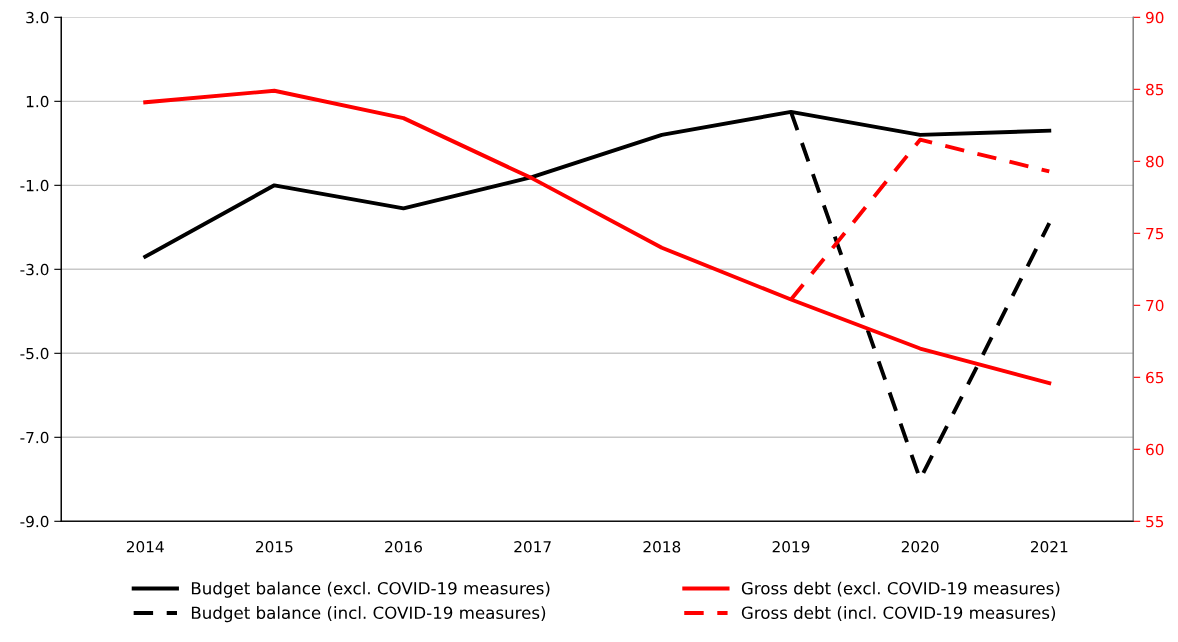  Describe the element at coordinates (1049, 547) in the screenshot. I see `x-tick-label: 2021` at that location.